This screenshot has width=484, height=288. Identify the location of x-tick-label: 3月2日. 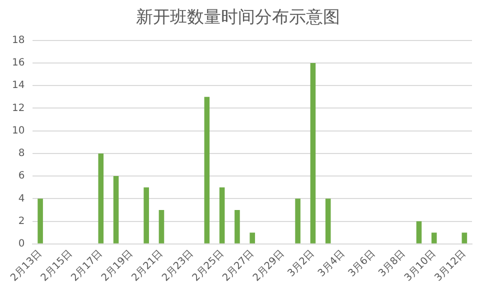
(301, 264).